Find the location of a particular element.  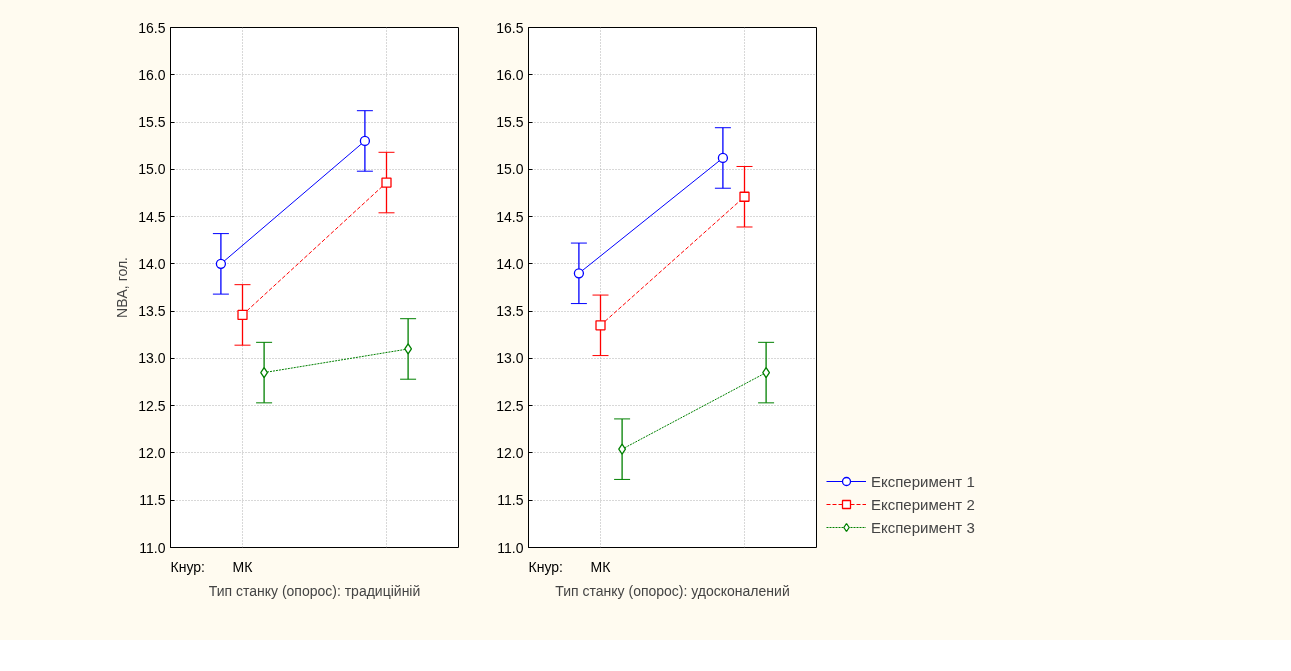

y-axis-title: NBA, гол. is located at coordinates (122, 287).